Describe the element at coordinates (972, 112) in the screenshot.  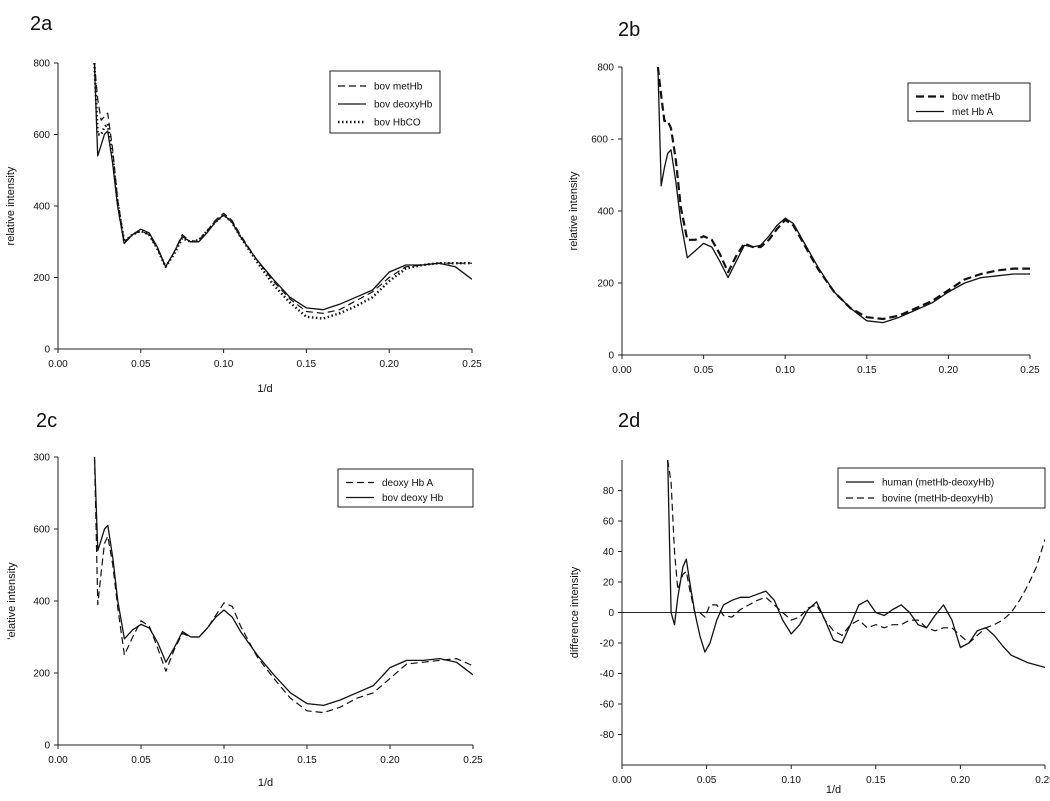
I see `legend-label: met Hb A` at that location.